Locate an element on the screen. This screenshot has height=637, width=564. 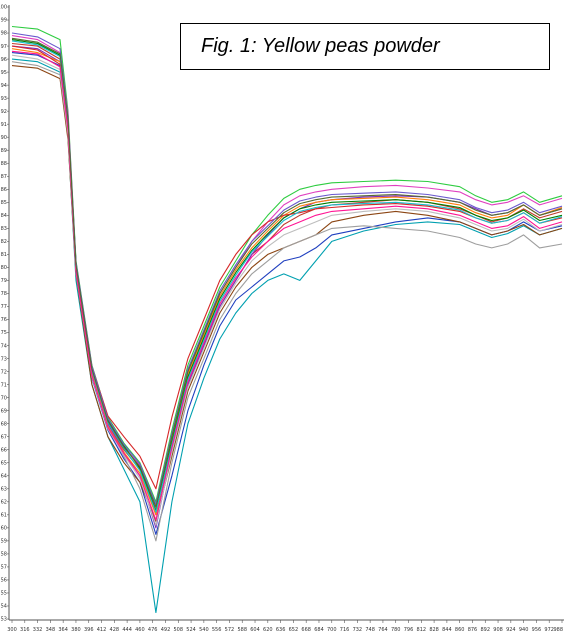
x-tick-label: 812 is located at coordinates (422, 630).